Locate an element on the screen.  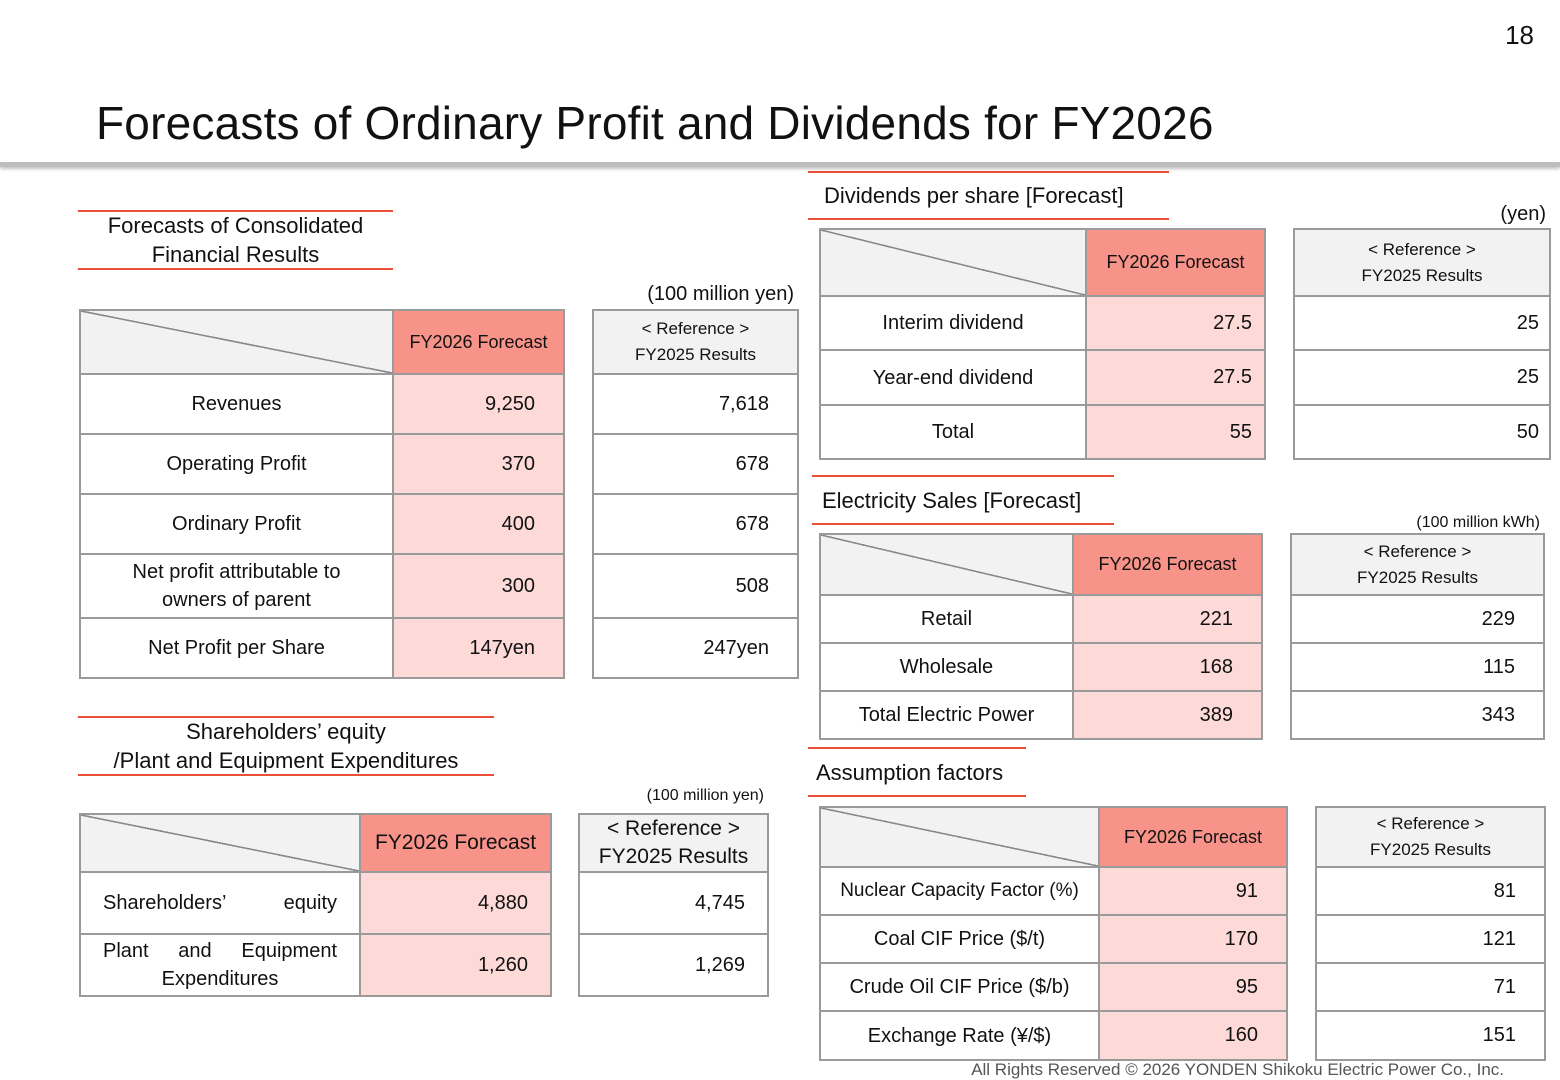
forecast-value: 170 is located at coordinates (1193, 939).